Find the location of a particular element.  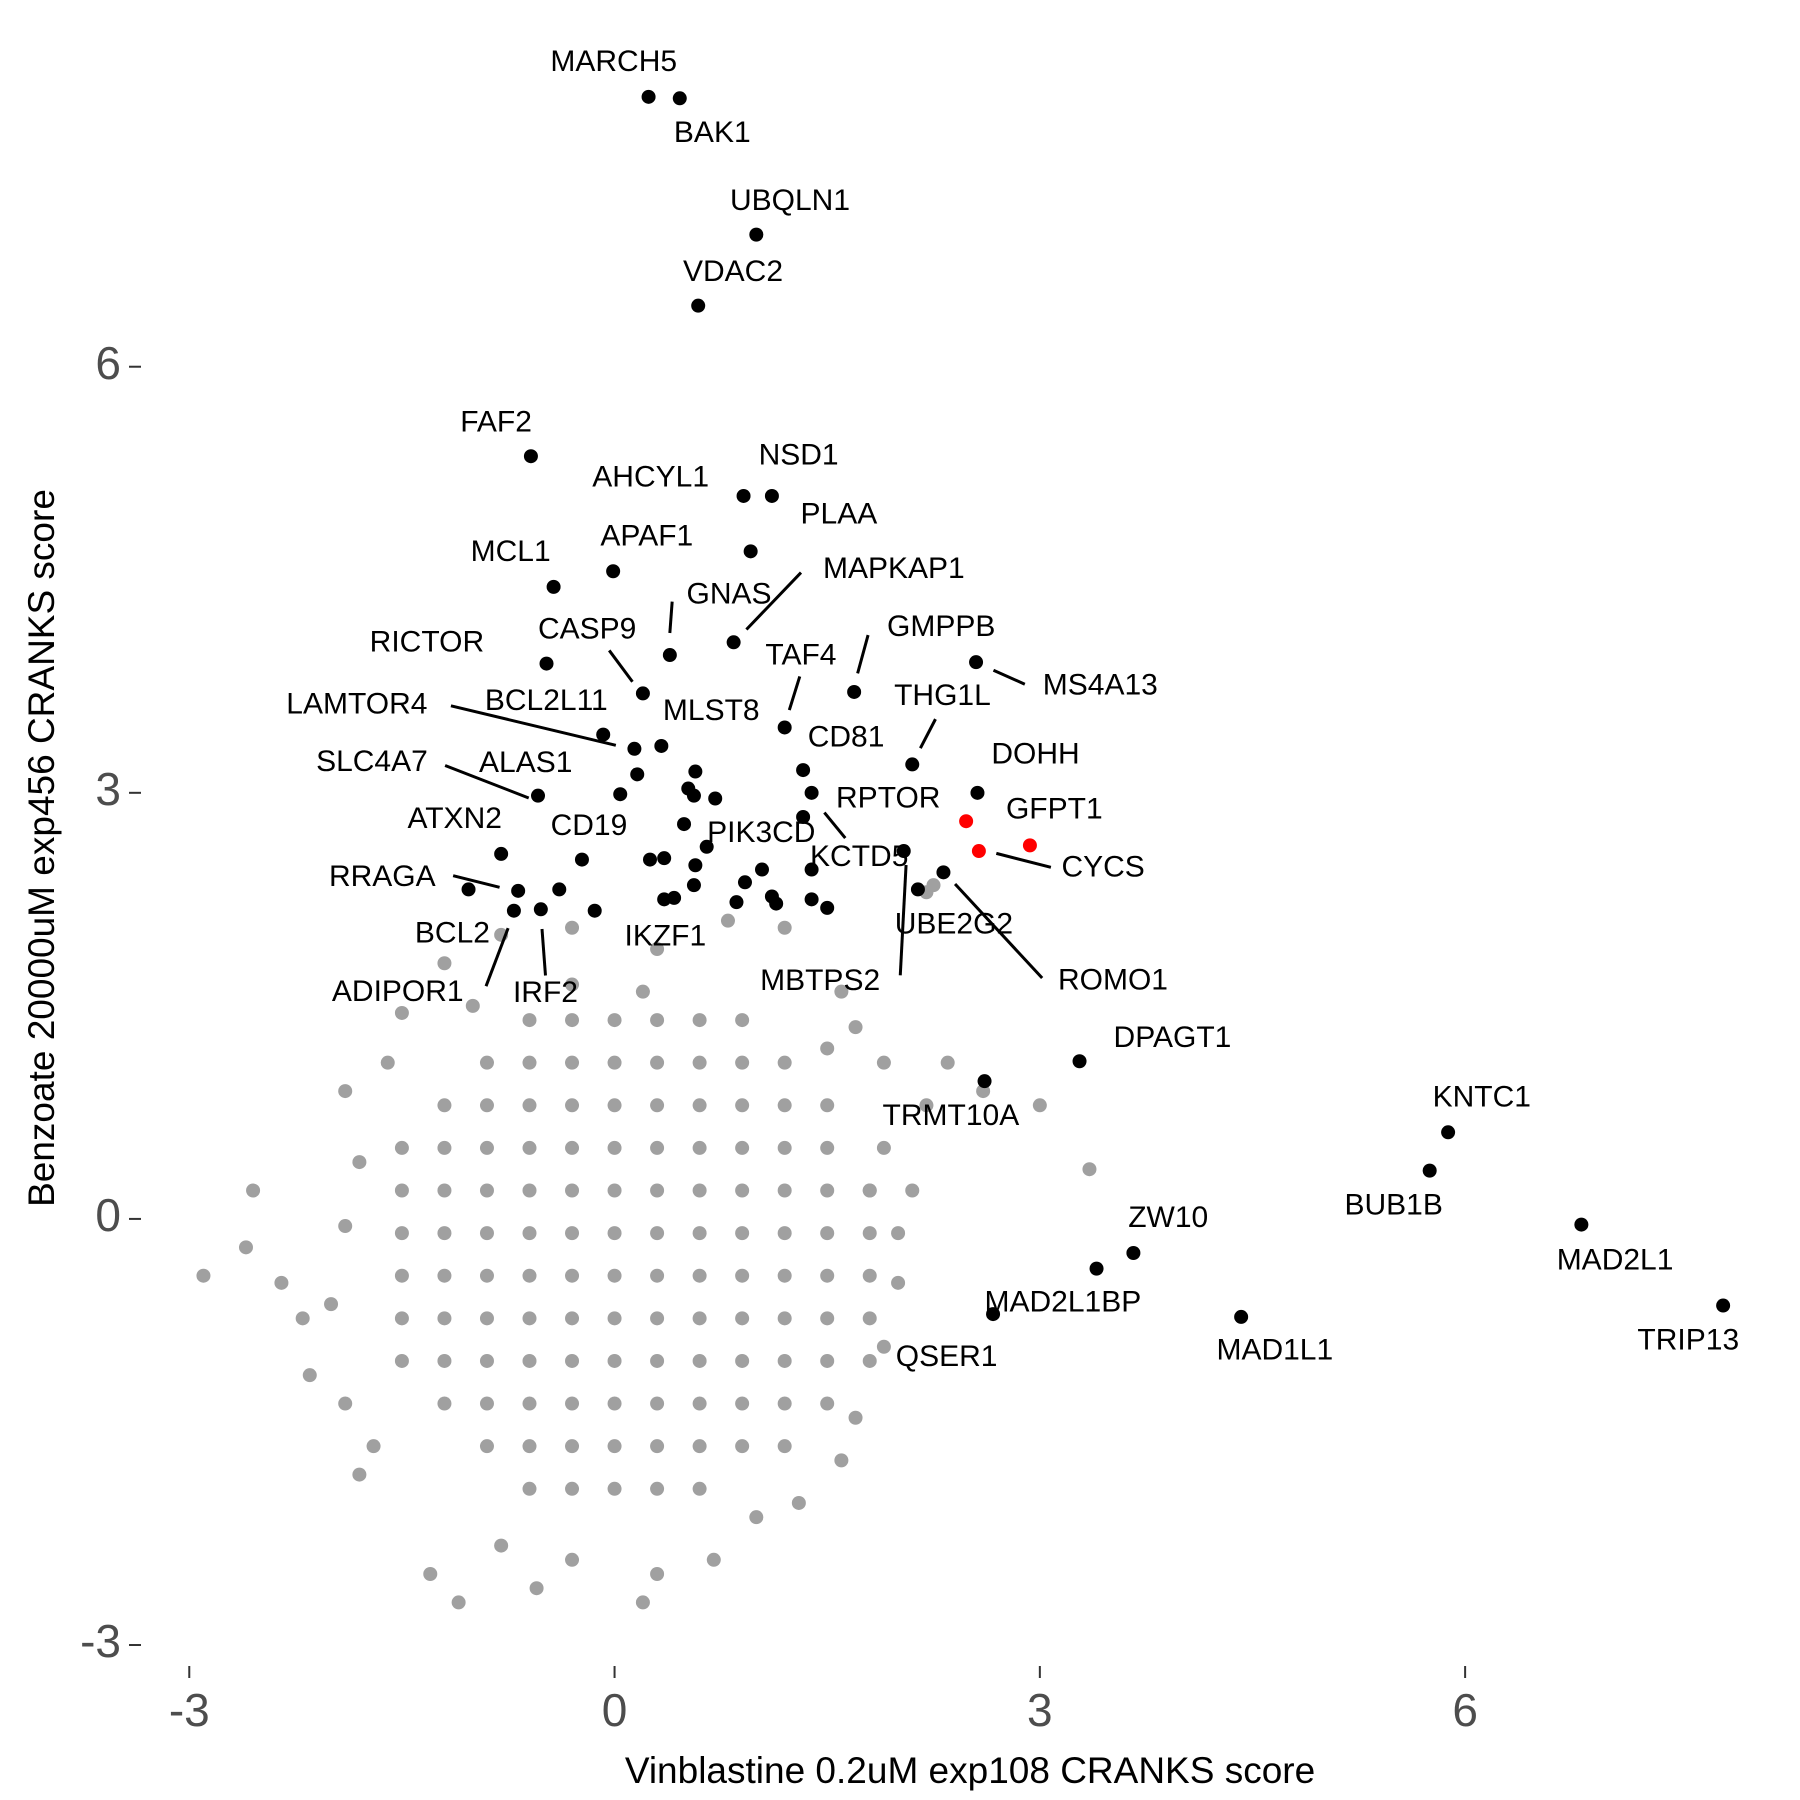

point-label: ADIPOR1 is located at coordinates (398, 991).